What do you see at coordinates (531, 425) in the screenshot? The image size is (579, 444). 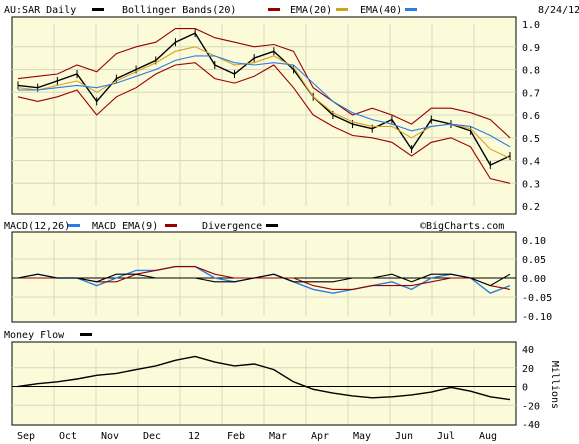 I see `y-tick-label: -40` at bounding box center [531, 425].